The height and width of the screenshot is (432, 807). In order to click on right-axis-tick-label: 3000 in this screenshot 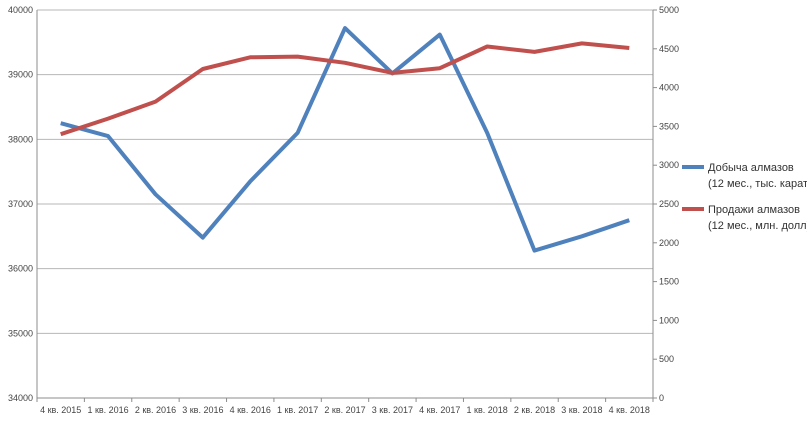, I will do `click(669, 165)`.